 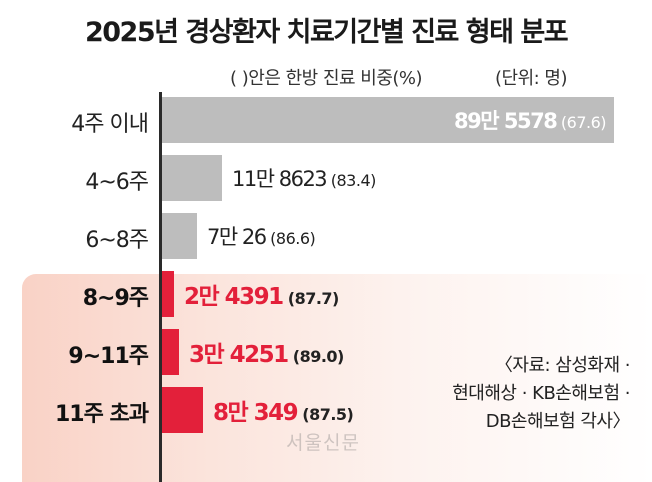 I want to click on share-label: (89.0), so click(x=316, y=356).